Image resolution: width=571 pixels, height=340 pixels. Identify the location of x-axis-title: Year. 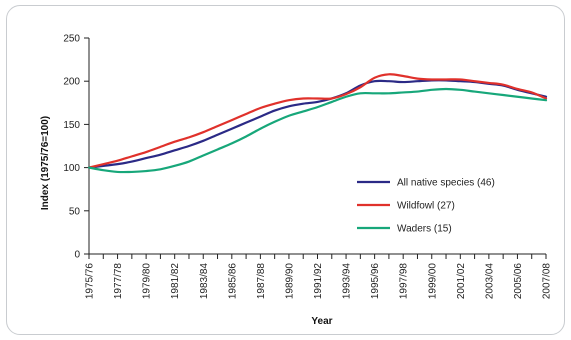
(321, 321).